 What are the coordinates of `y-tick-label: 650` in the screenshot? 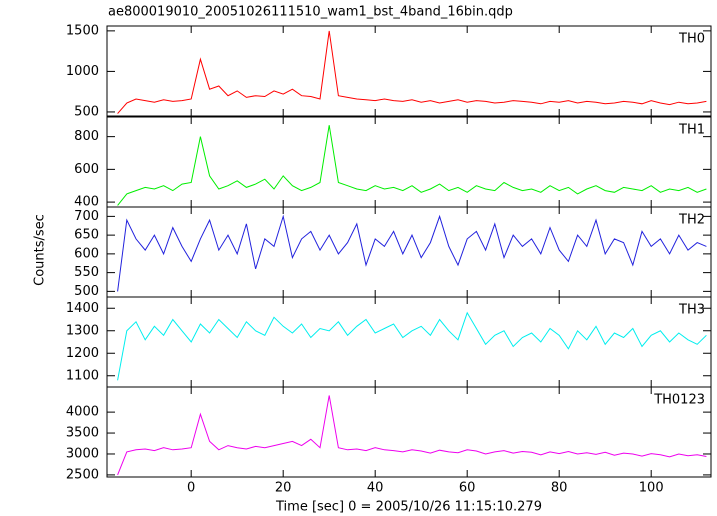 It's located at (86, 235).